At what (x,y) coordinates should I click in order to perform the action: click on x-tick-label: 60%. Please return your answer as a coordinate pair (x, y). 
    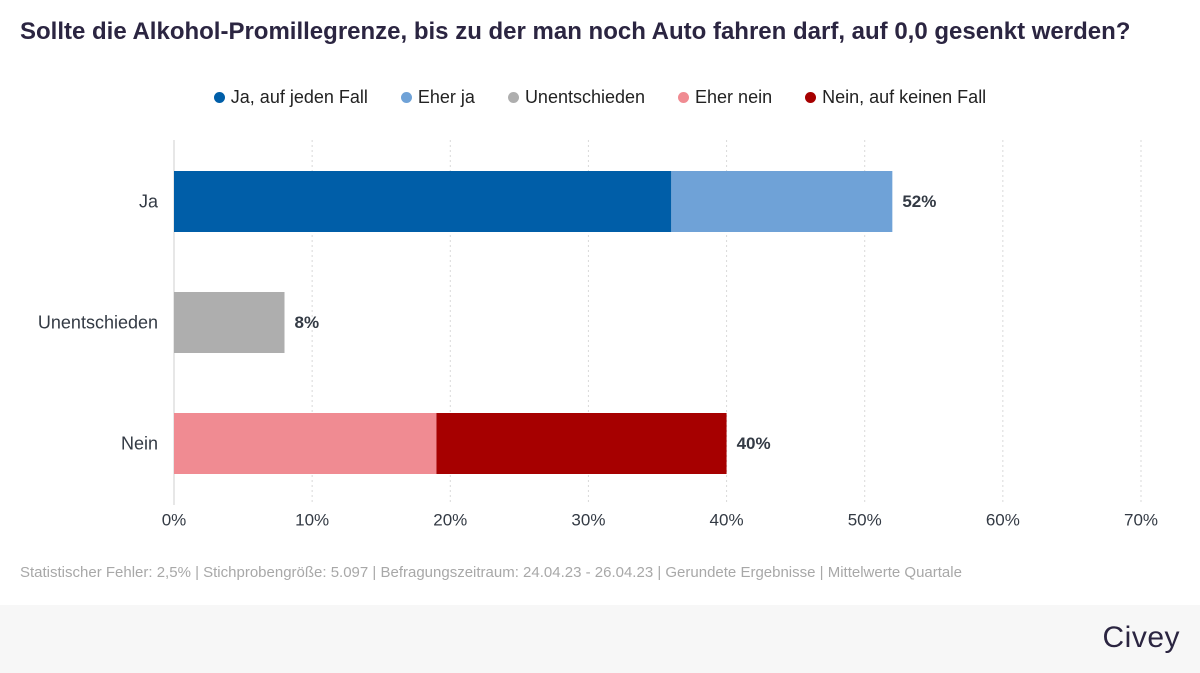
    Looking at the image, I should click on (1003, 520).